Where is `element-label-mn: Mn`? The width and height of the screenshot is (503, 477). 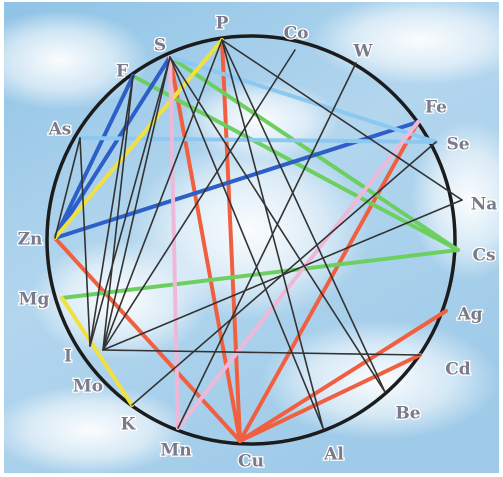 element-label-mn: Mn is located at coordinates (175, 451).